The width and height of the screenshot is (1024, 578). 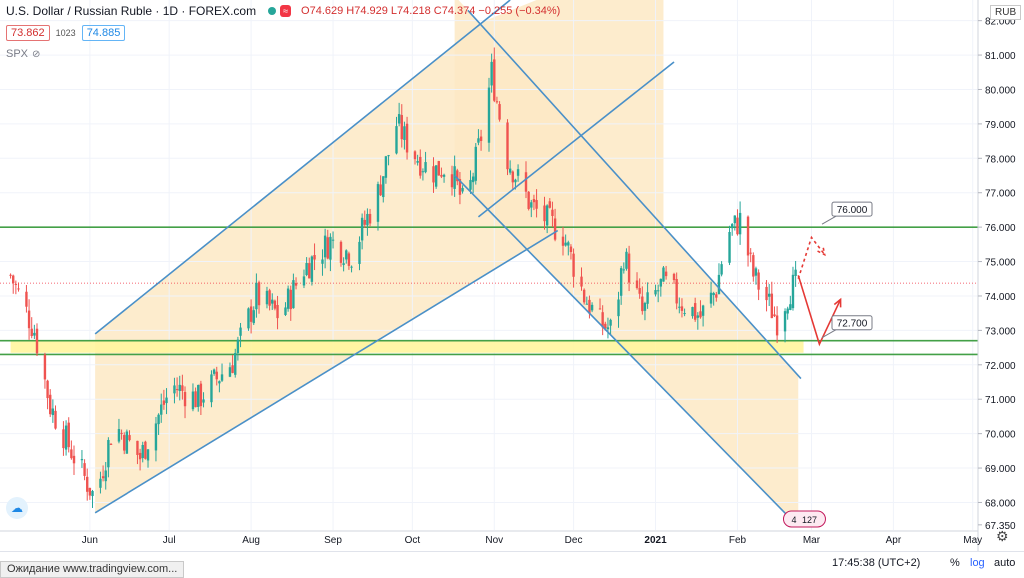 I want to click on eye-icon: ⊘, so click(x=36, y=54).